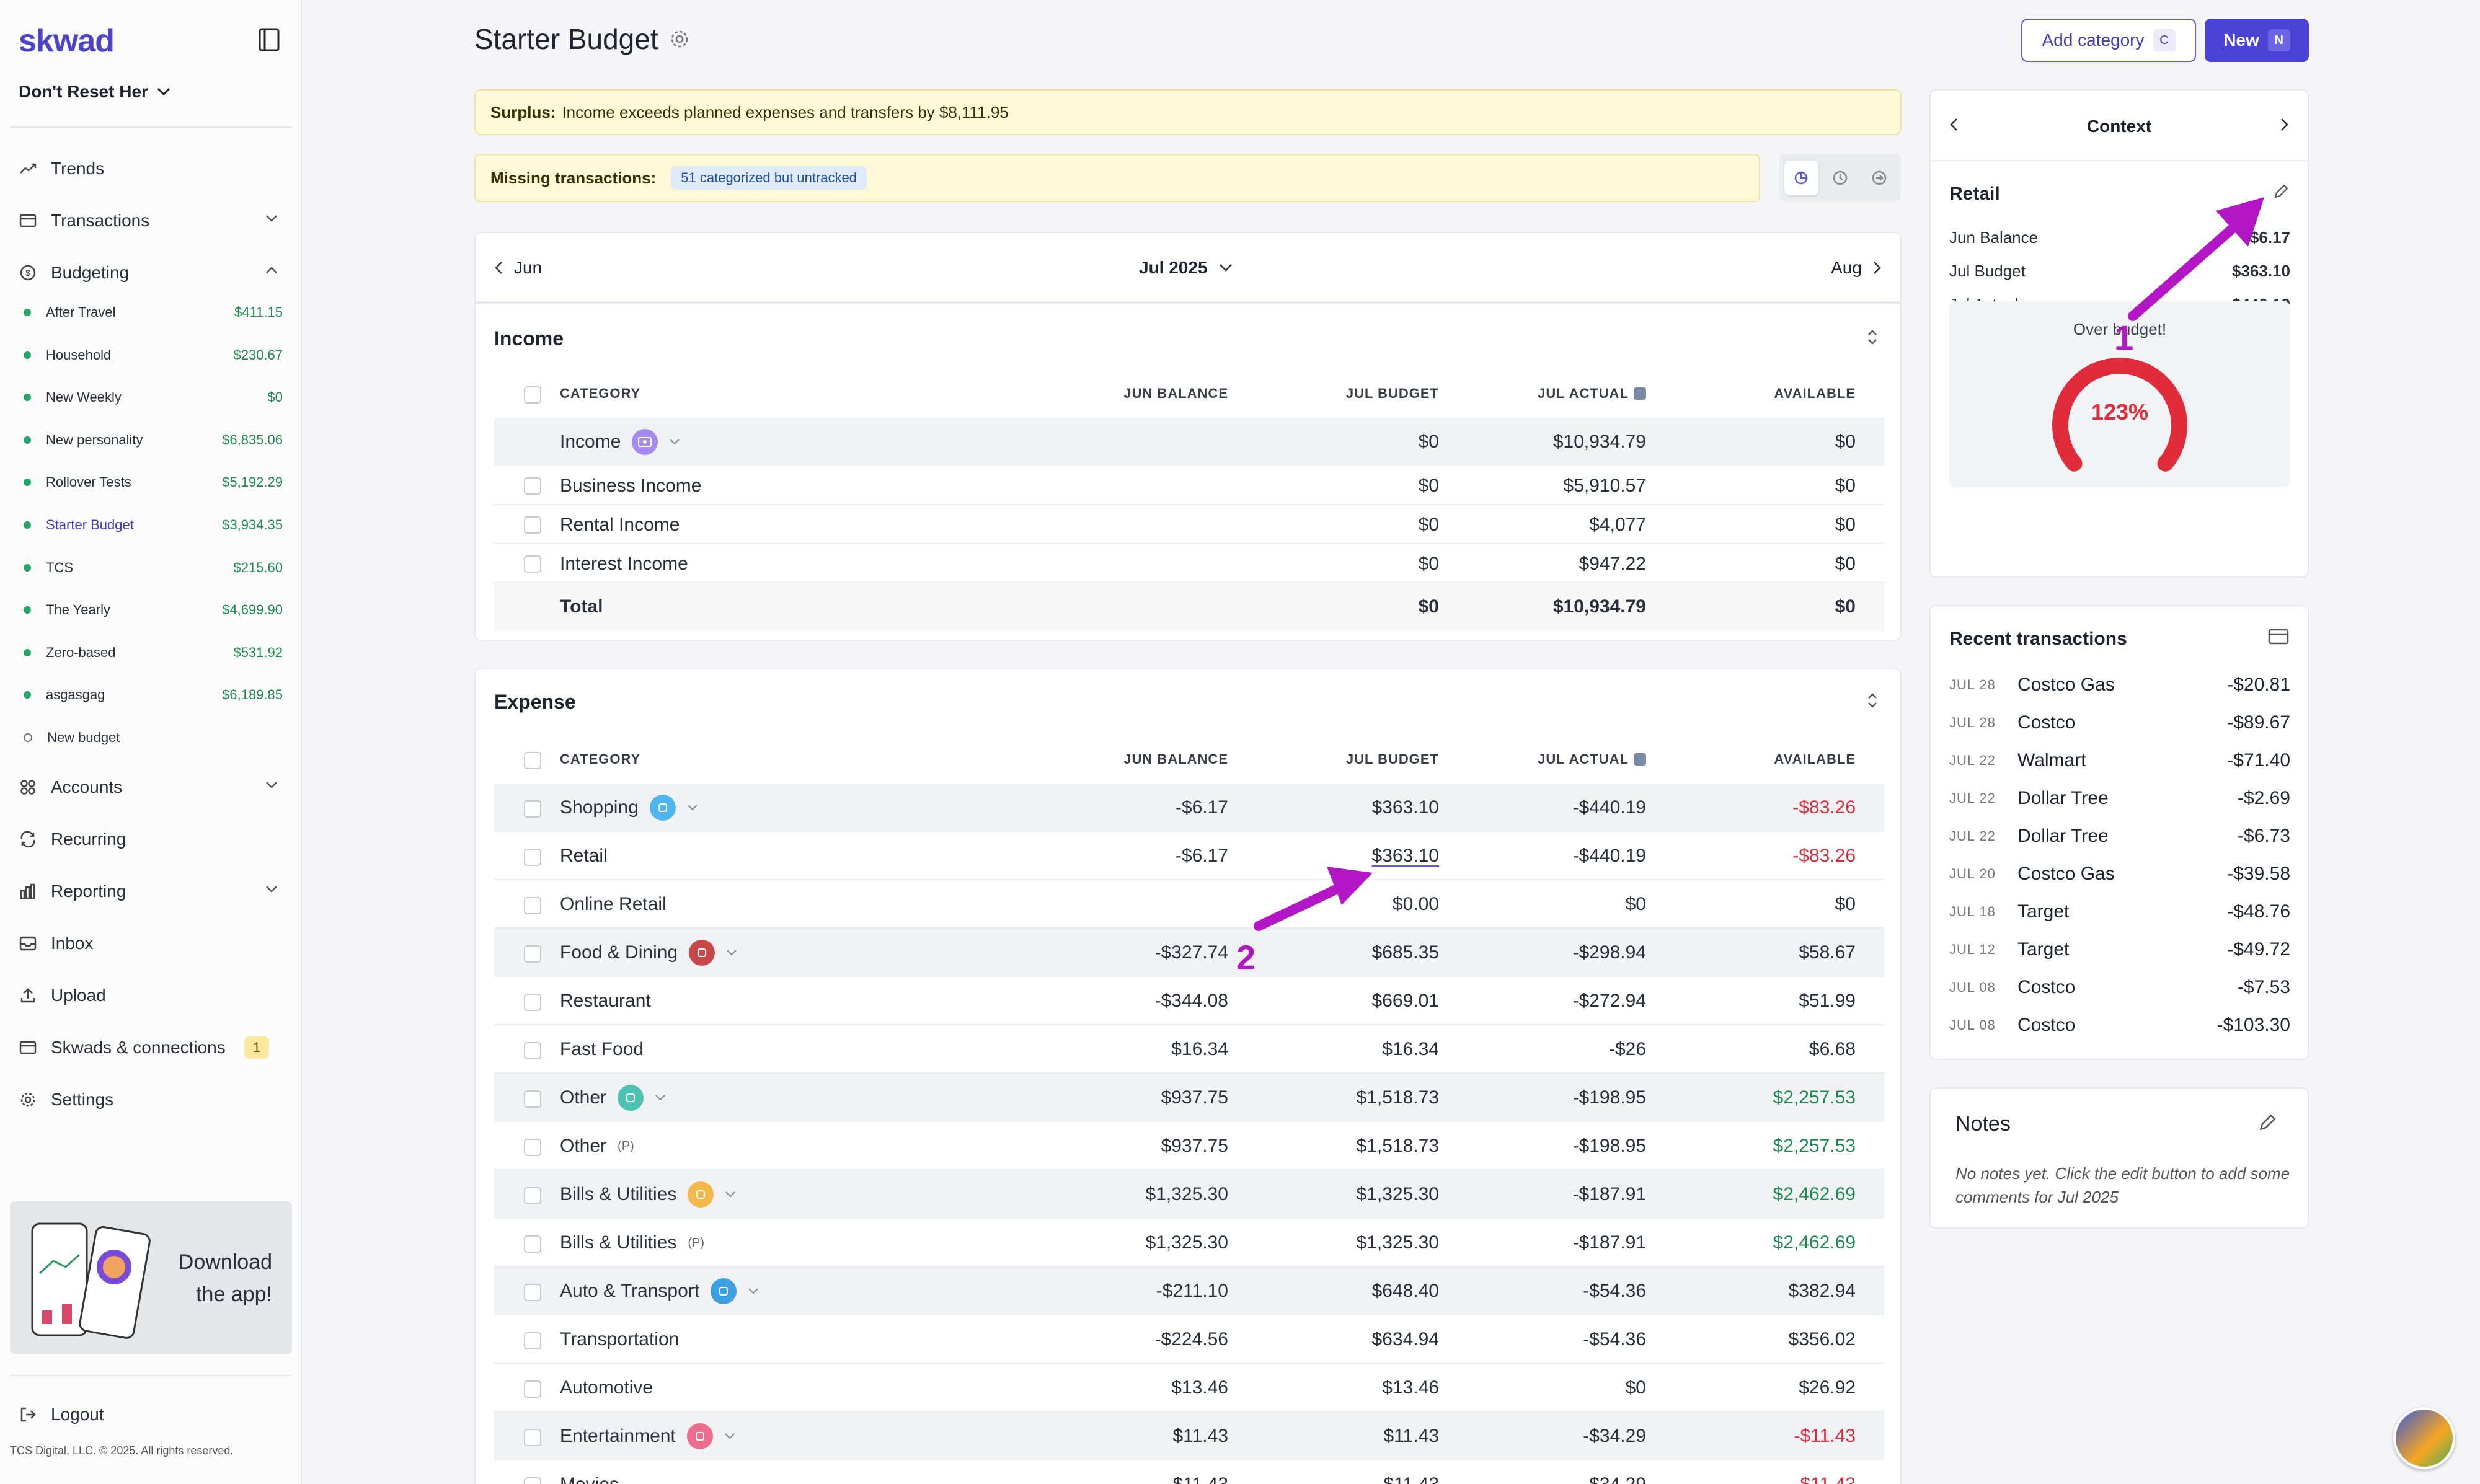  I want to click on nav-recurring: Recurring, so click(152, 839).